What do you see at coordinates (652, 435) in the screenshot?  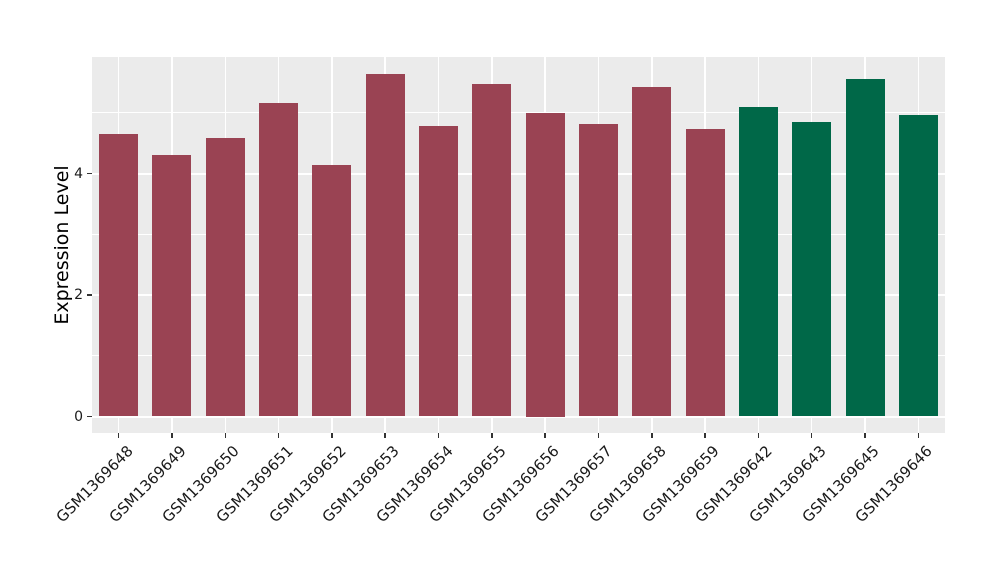 I see `x-tick-mark-GSM1369658` at bounding box center [652, 435].